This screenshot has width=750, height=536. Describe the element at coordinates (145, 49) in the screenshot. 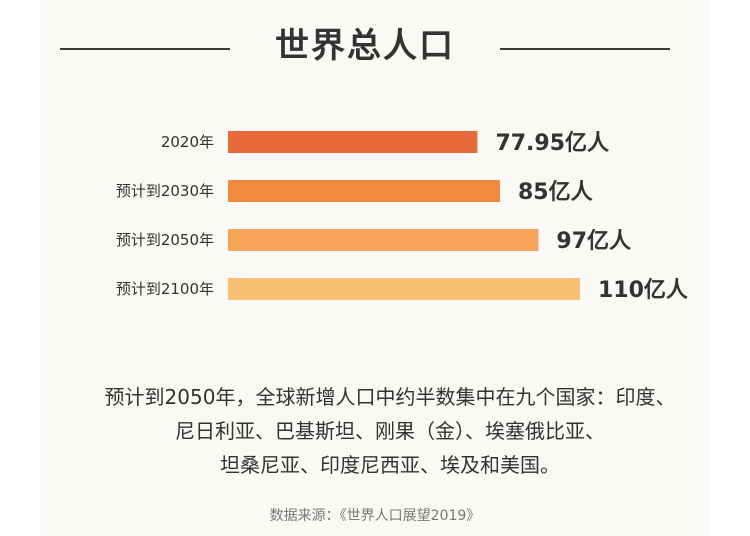

I see `title-divider-left` at that location.